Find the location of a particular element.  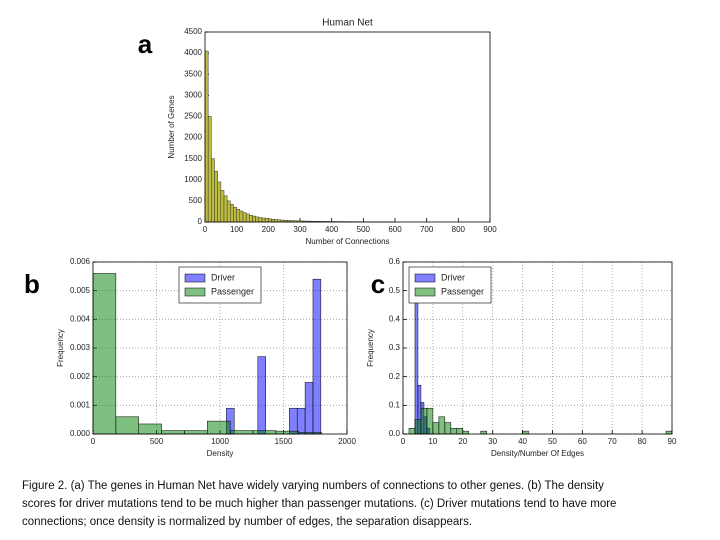

x-tick-label: 60 is located at coordinates (582, 441).